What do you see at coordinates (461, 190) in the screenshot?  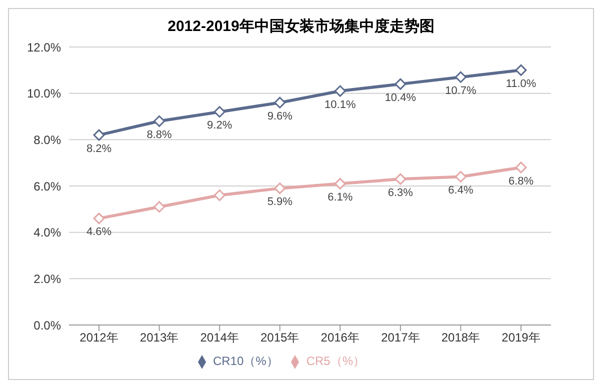 I see `data-label: 6.4%` at bounding box center [461, 190].